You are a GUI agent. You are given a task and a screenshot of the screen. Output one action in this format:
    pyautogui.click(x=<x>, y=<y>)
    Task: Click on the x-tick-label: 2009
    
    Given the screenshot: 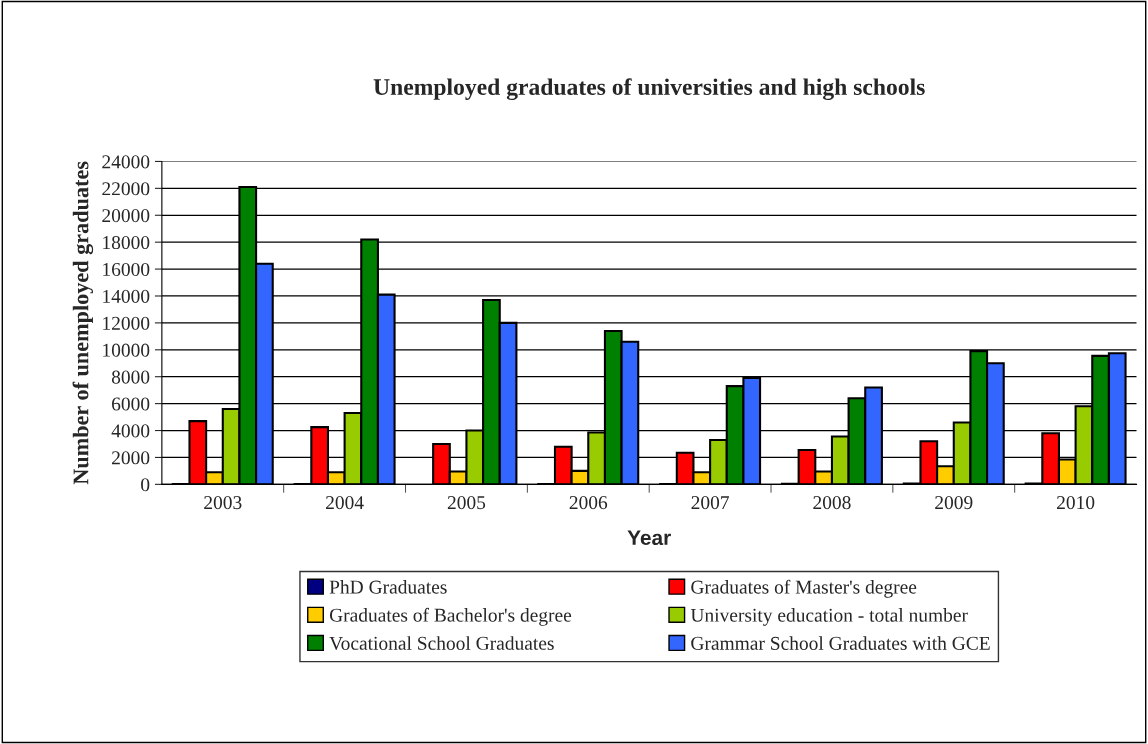 What is the action you would take?
    pyautogui.click(x=954, y=503)
    